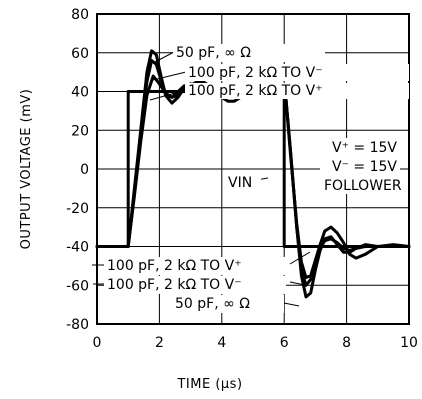  I want to click on x-axis-label: TIME (µs), so click(209, 384).